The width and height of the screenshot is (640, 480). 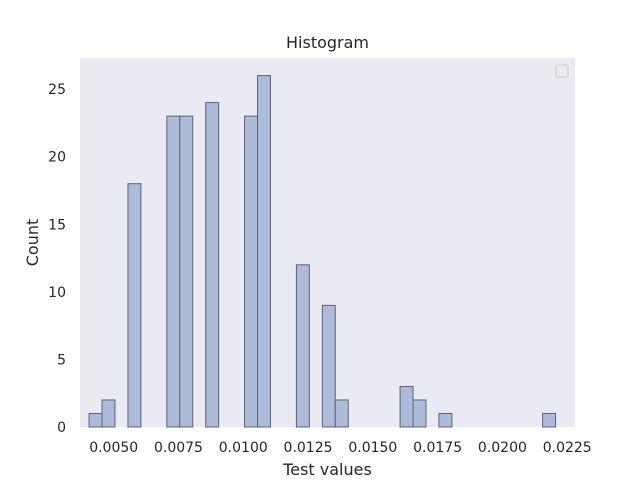 I want to click on y-tick-label: 20, so click(x=57, y=158).